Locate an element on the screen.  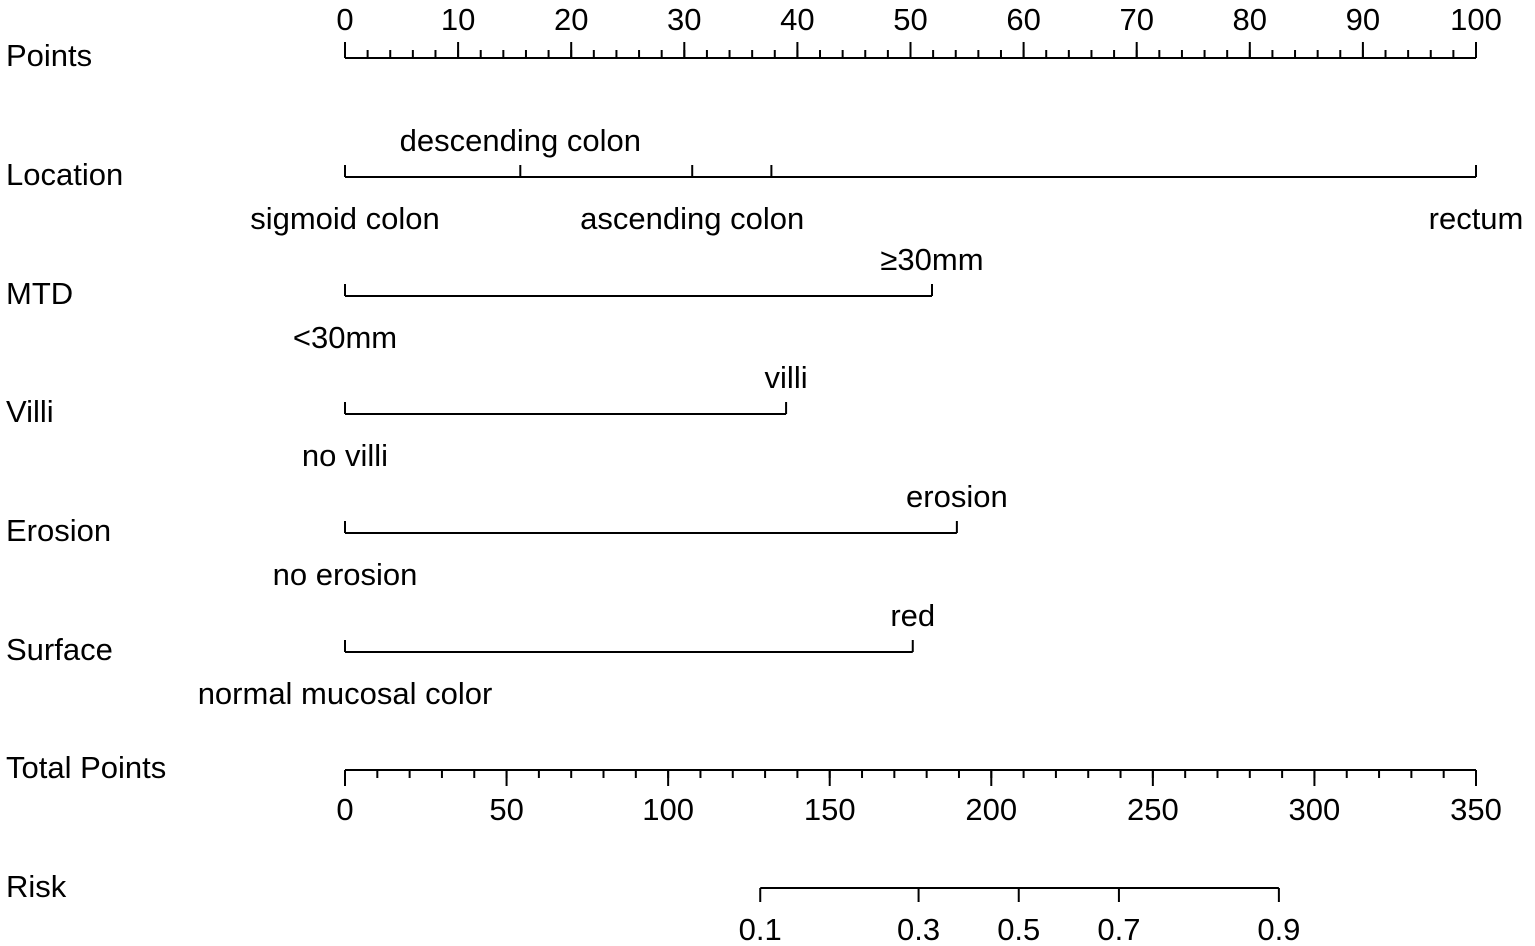
erosion-level-label: no erosion is located at coordinates (345, 574).